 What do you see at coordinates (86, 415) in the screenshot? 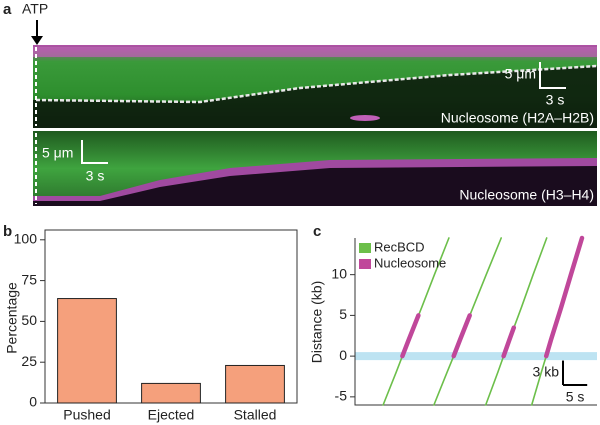
I see `x-tick-label: Pushed` at bounding box center [86, 415].